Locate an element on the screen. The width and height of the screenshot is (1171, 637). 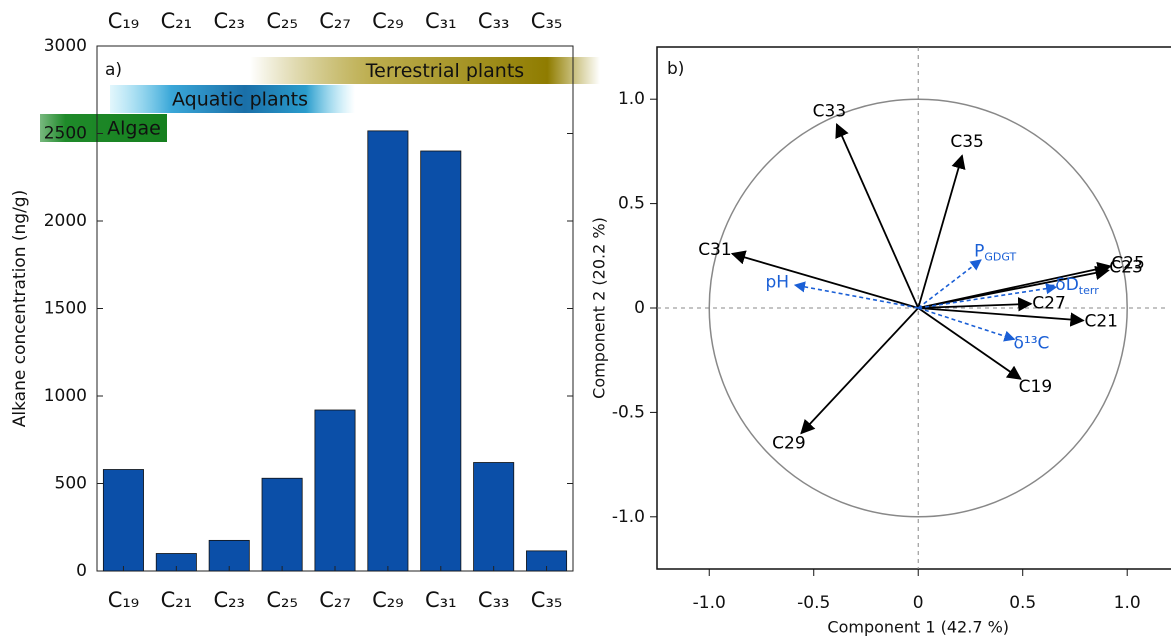
vector-label: C33 is located at coordinates (830, 111).